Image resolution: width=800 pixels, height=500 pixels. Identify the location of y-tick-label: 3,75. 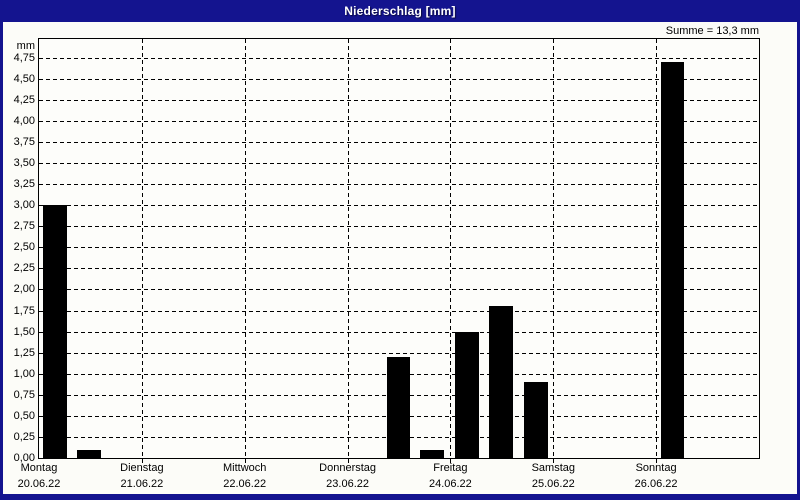
(24, 141).